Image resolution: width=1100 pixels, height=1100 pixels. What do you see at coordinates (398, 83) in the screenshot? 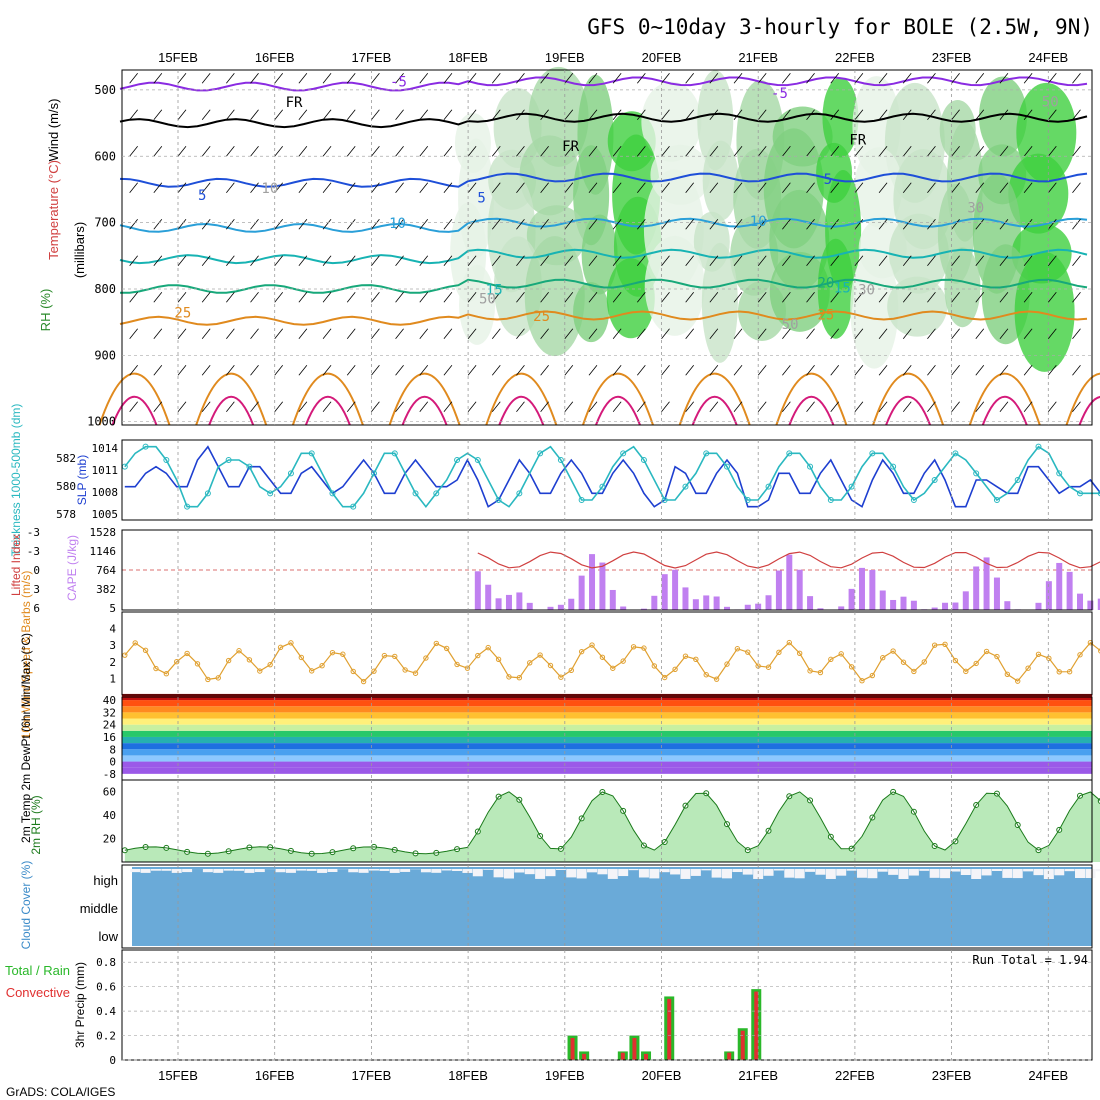
I see `contour-label: -5` at bounding box center [398, 83].